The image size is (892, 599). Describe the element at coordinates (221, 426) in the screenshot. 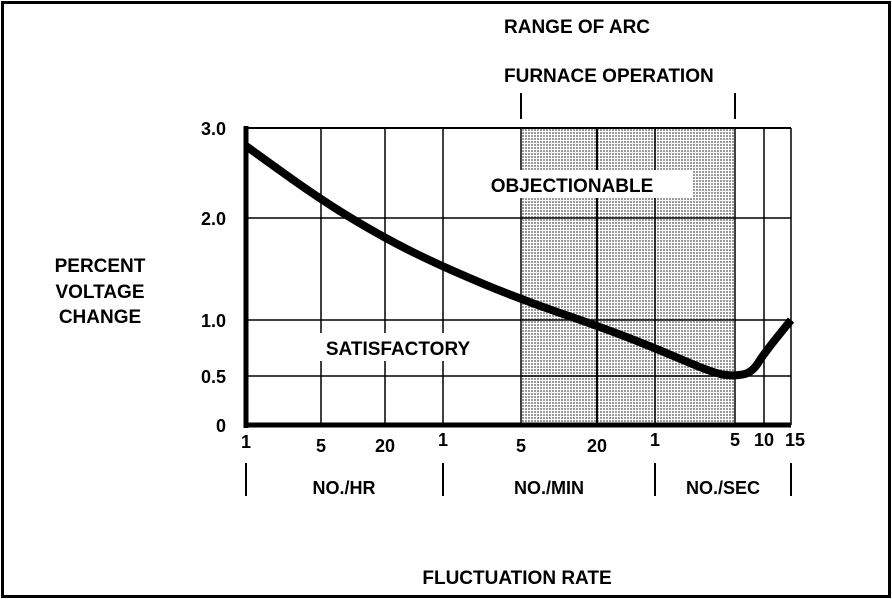

I see `y-tick-label: 0` at that location.